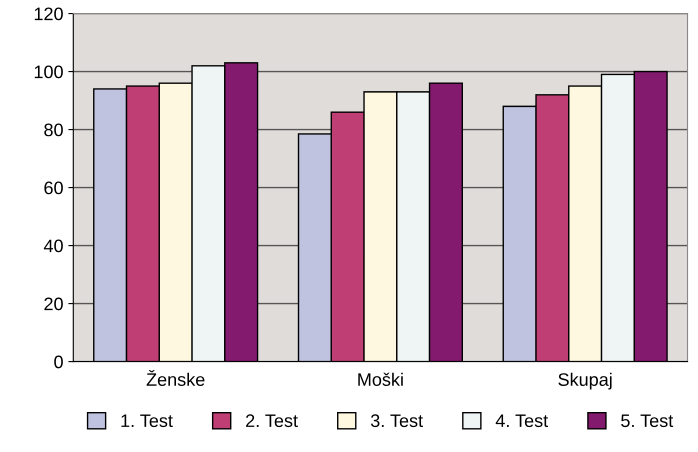 The image size is (698, 452). I want to click on legend-label: 3. Test, so click(396, 421).